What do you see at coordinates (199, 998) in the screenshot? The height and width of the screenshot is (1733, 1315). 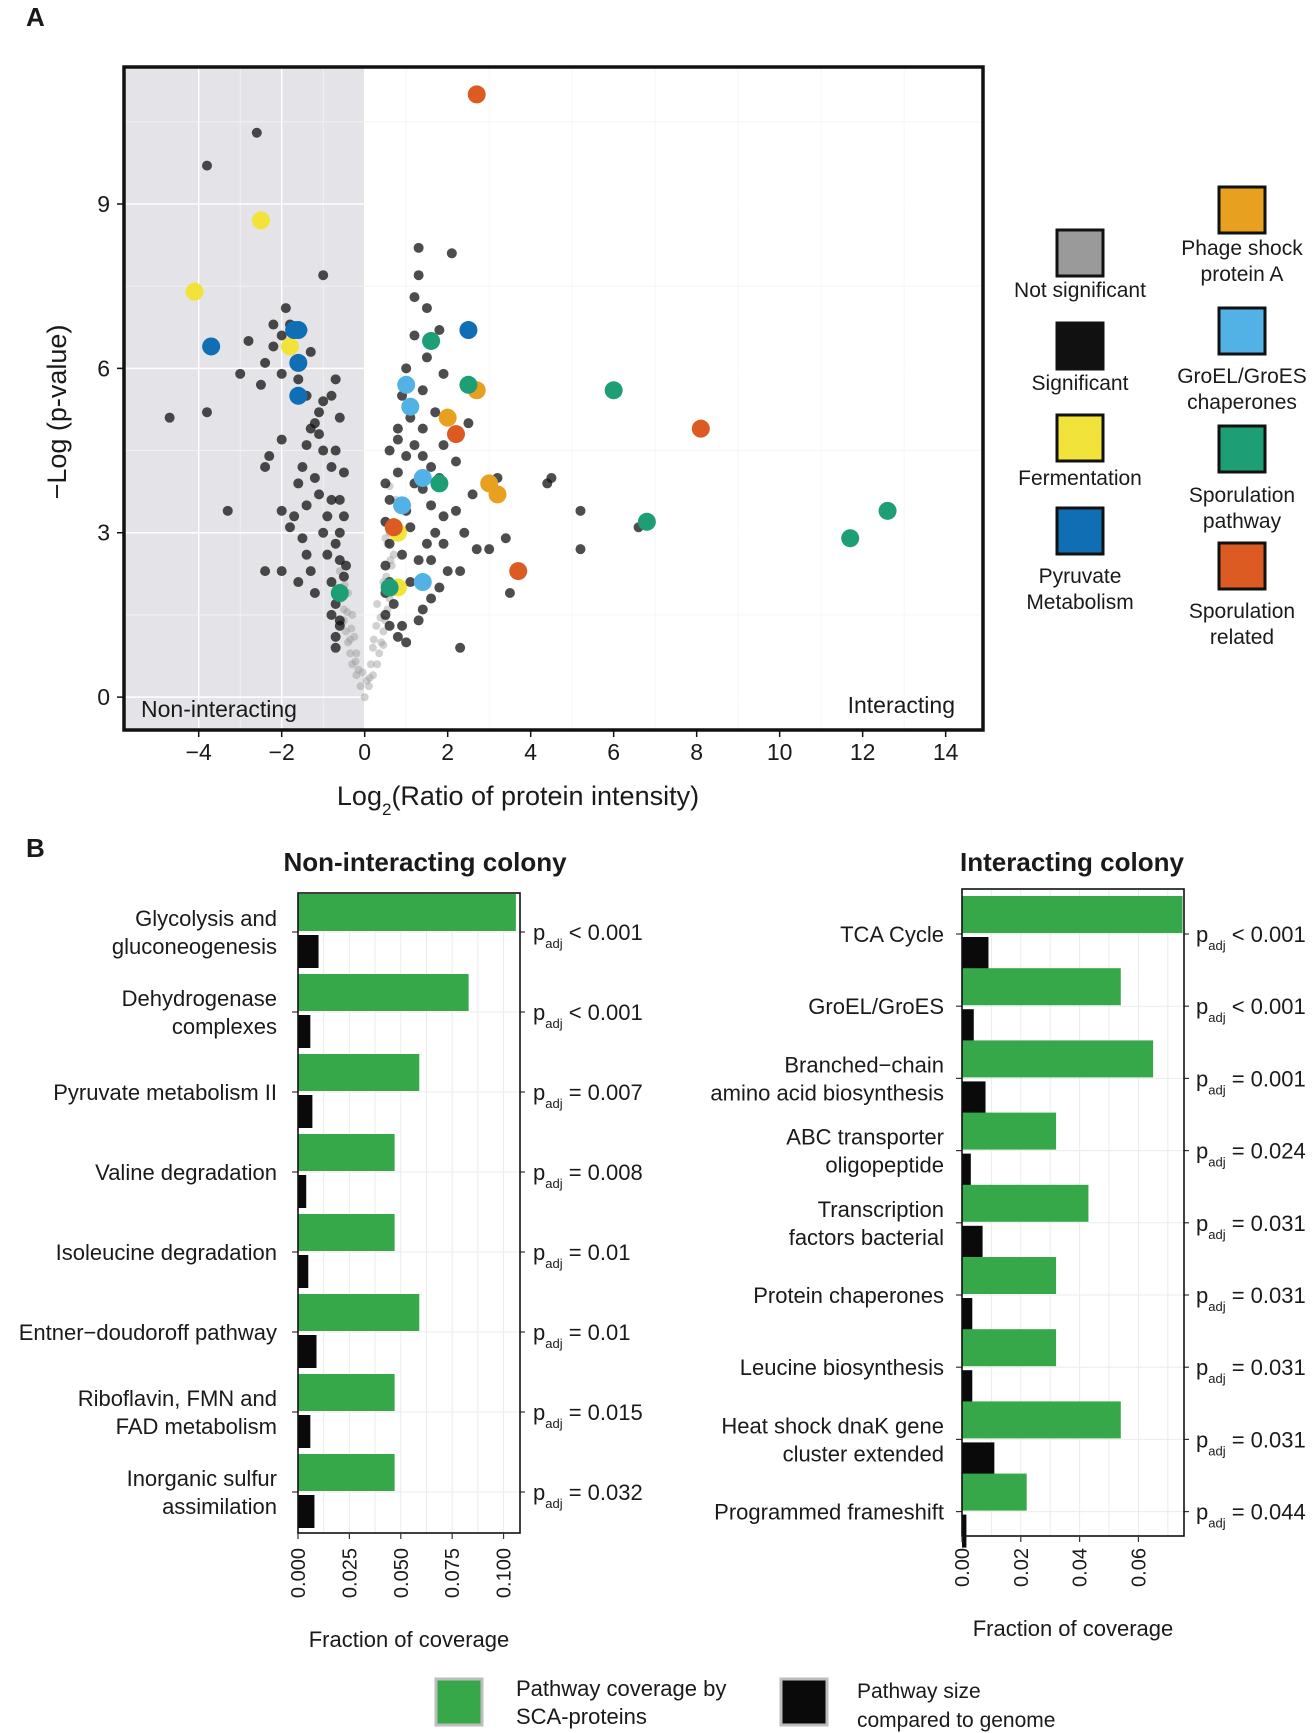 I see `category-label: Dehydrogenase` at bounding box center [199, 998].